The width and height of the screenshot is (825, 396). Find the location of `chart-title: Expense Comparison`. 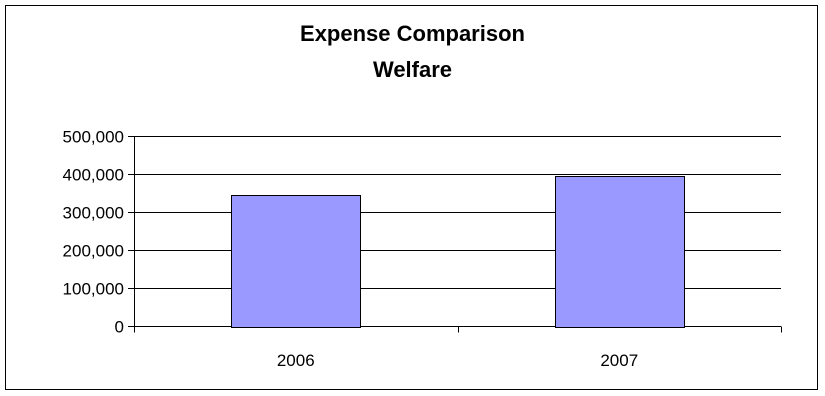

chart-title: Expense Comparison is located at coordinates (412, 33).